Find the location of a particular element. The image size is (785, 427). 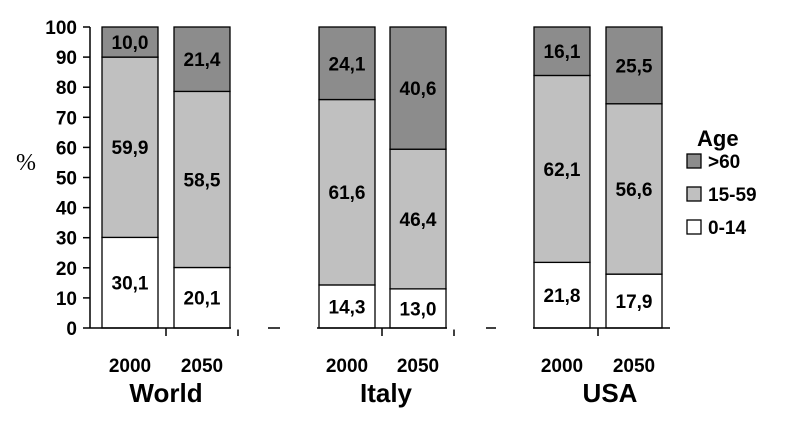

y-axis-label: % is located at coordinates (26, 163).